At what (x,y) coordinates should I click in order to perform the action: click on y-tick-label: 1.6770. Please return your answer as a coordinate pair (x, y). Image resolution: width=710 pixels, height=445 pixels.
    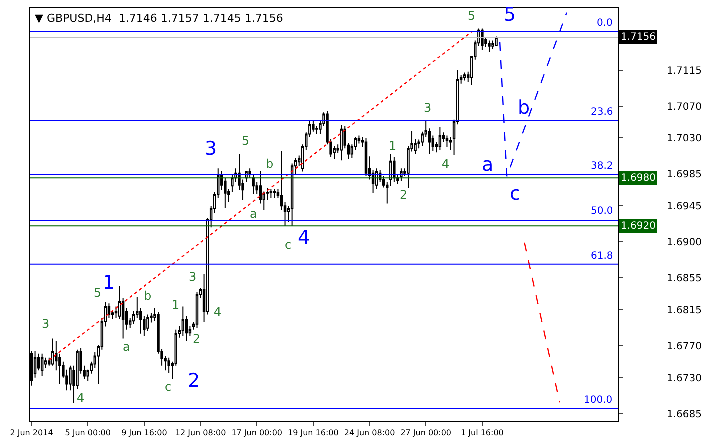
    Looking at the image, I should click on (684, 346).